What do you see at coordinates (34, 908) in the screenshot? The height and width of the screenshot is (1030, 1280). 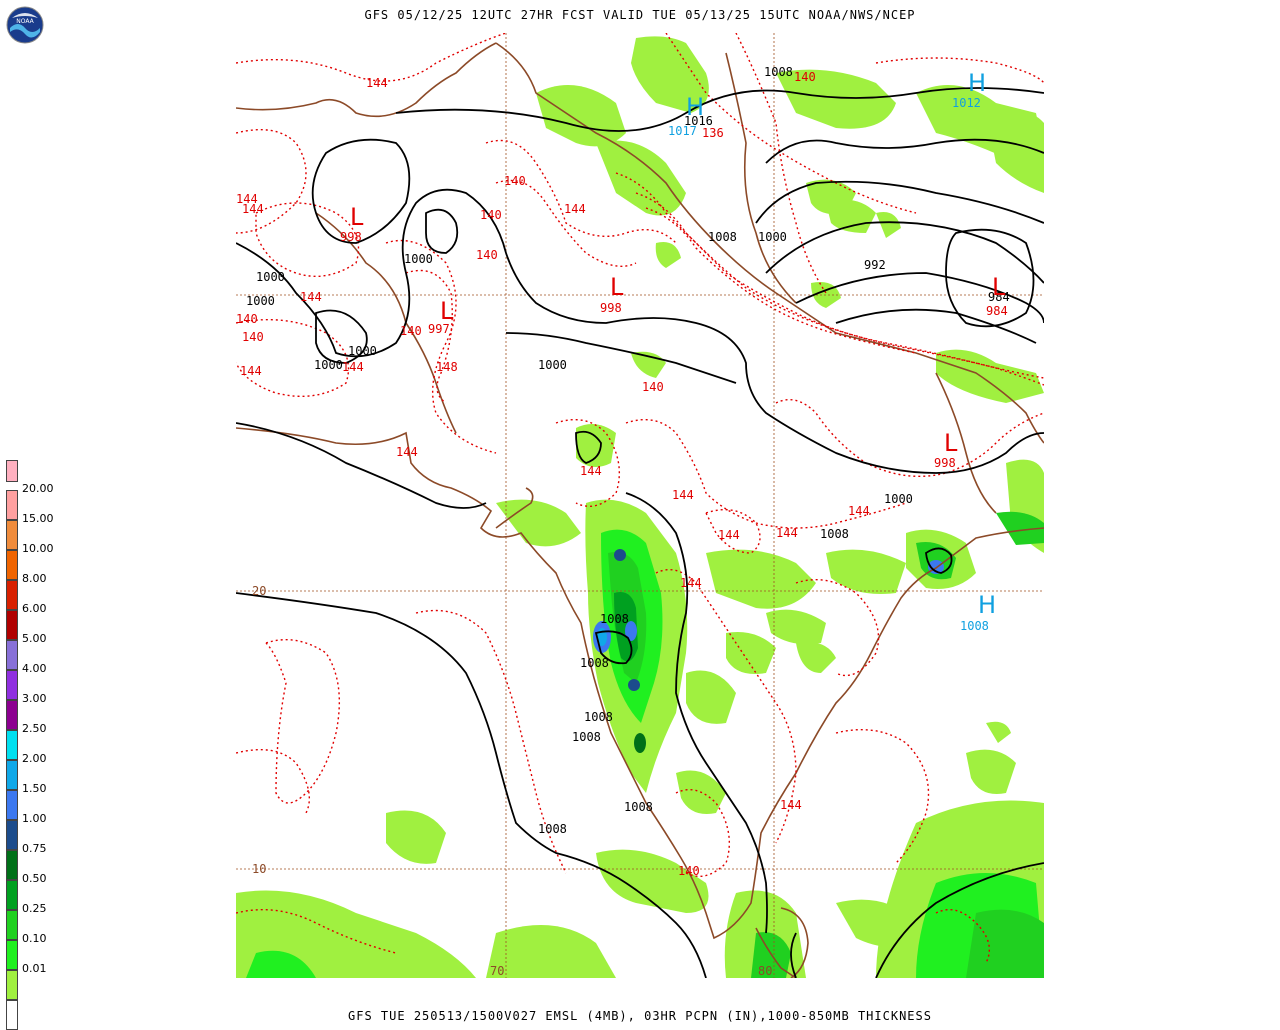 I see `legend-label: 0.25` at bounding box center [34, 908].